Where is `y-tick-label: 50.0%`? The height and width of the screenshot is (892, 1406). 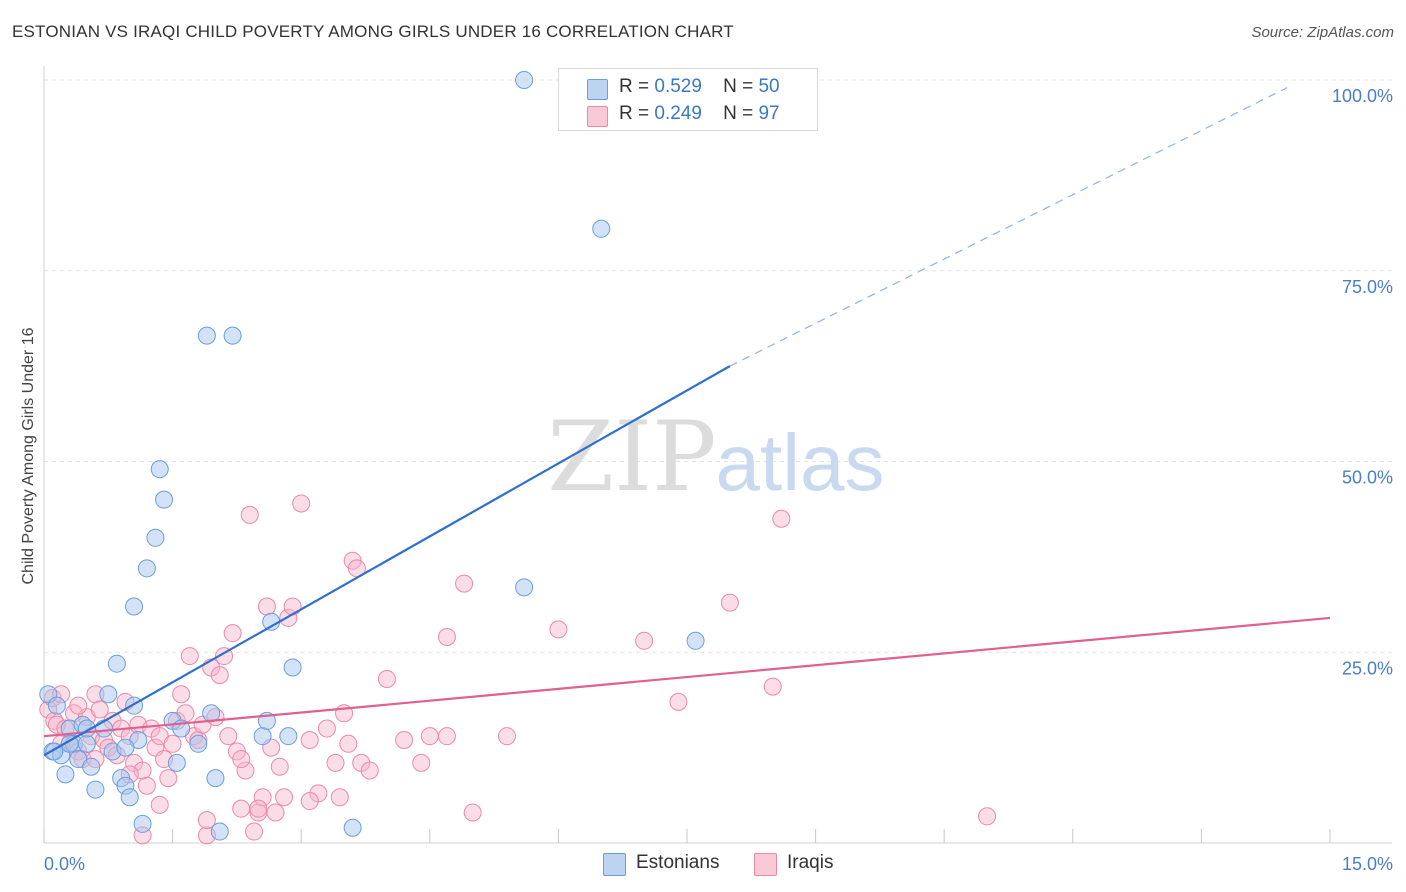 y-tick-label: 50.0% is located at coordinates (1367, 478).